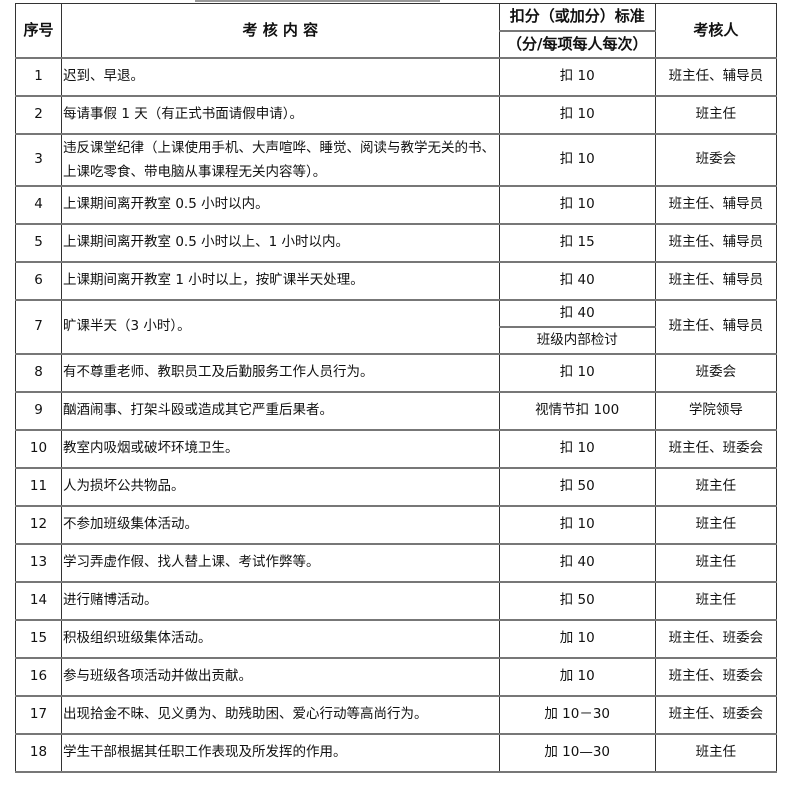  Describe the element at coordinates (38, 115) in the screenshot. I see `row-no: 2` at that location.